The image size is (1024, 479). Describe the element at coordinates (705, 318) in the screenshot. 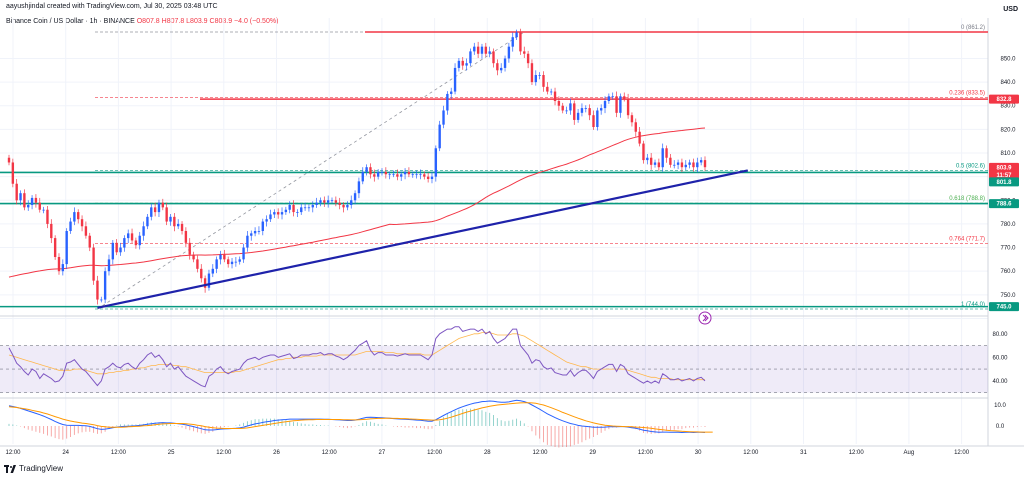

I see `alert-icon` at that location.